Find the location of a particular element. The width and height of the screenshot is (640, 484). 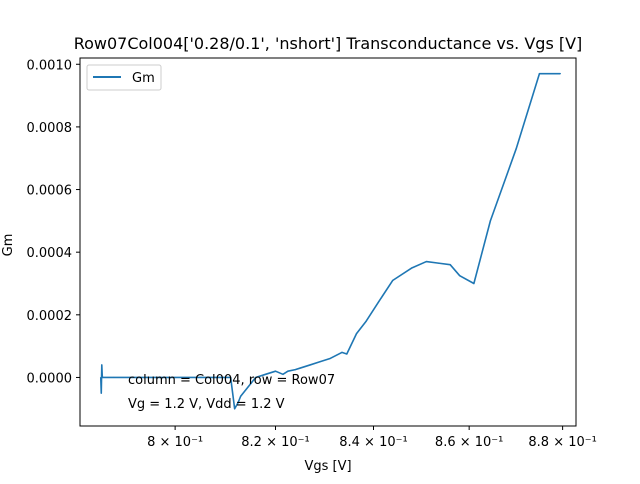

y-tick-label: 0.0008 is located at coordinates (50, 128).